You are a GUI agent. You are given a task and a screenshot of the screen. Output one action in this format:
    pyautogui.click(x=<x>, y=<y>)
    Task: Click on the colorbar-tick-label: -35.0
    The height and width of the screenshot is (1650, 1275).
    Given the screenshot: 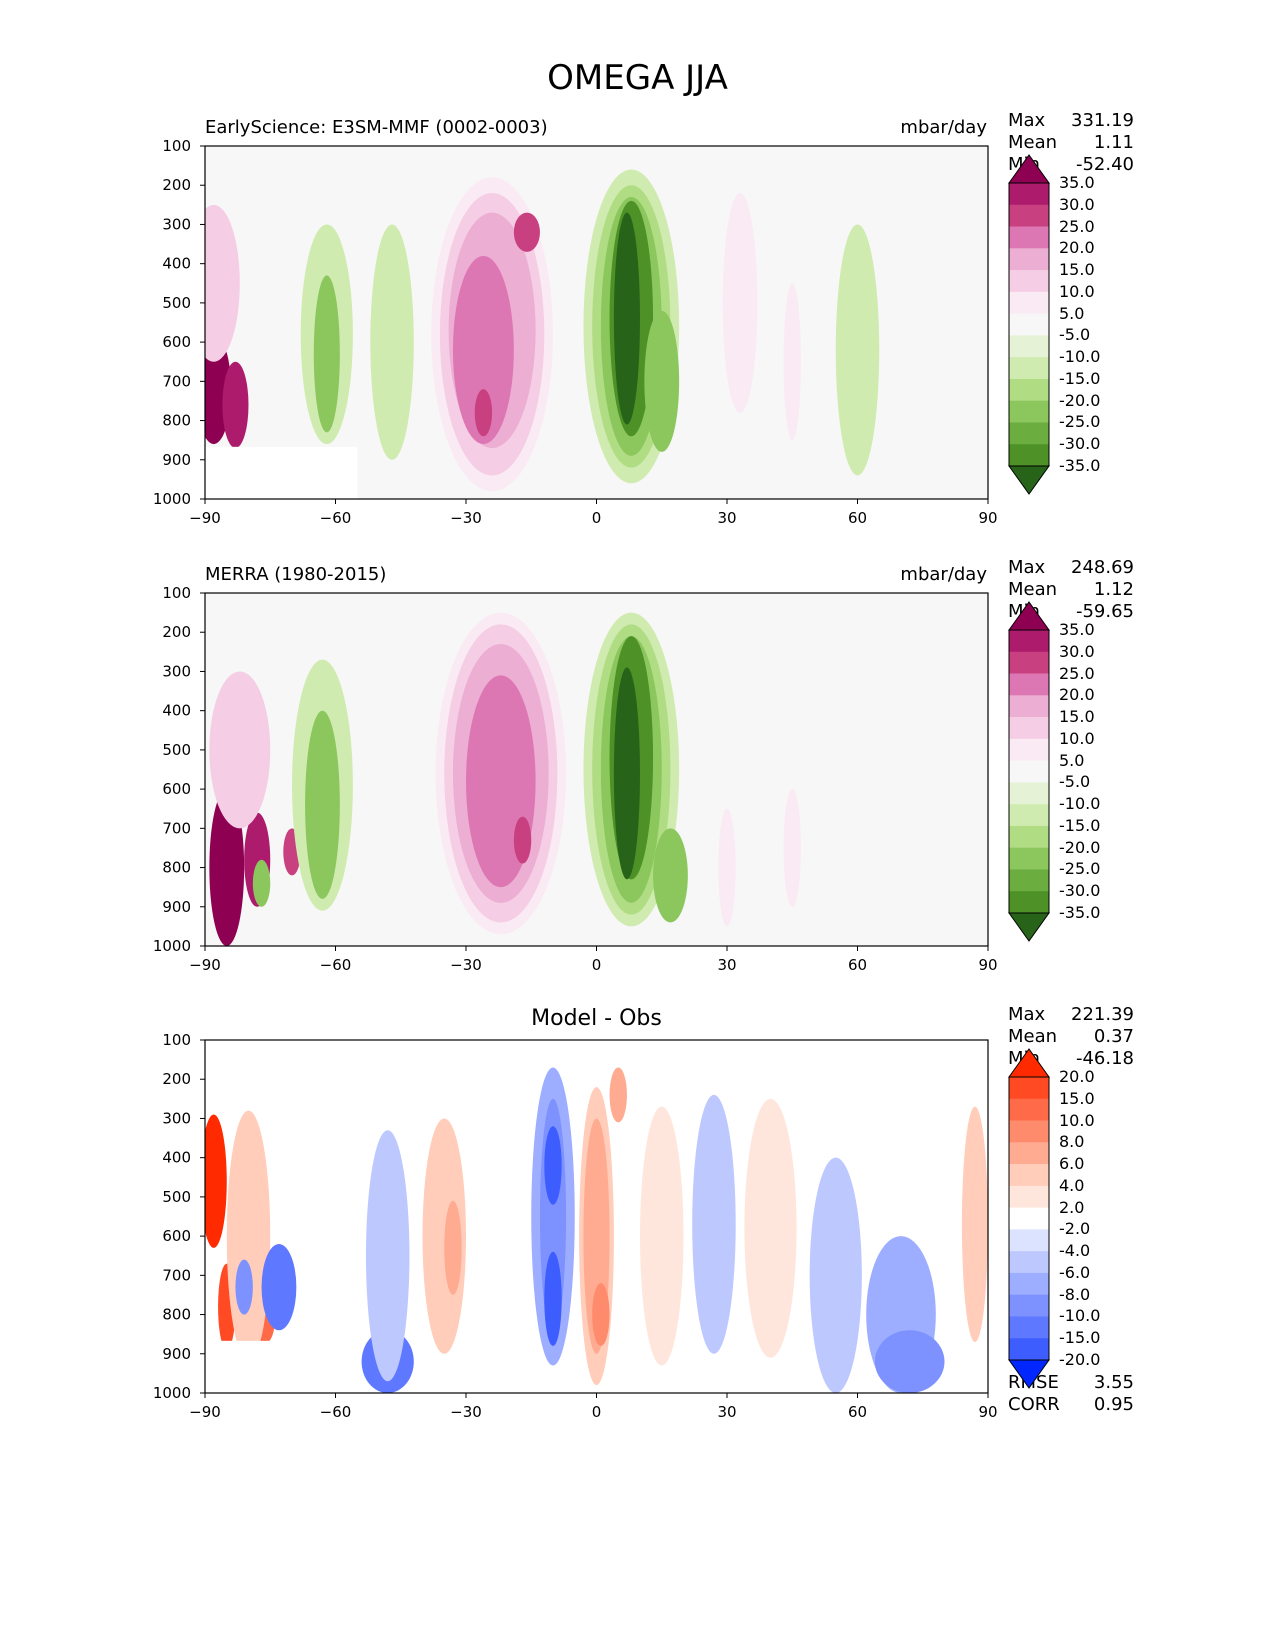 What is the action you would take?
    pyautogui.click(x=1080, y=465)
    